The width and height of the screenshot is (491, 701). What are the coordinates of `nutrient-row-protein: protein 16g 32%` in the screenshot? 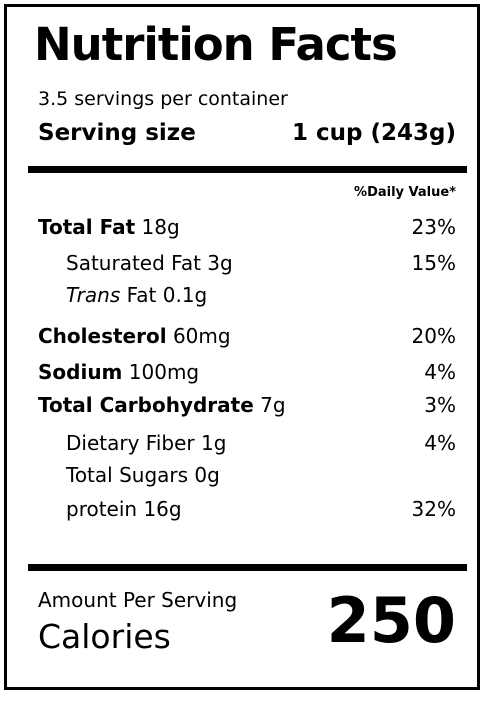 It's located at (247, 509).